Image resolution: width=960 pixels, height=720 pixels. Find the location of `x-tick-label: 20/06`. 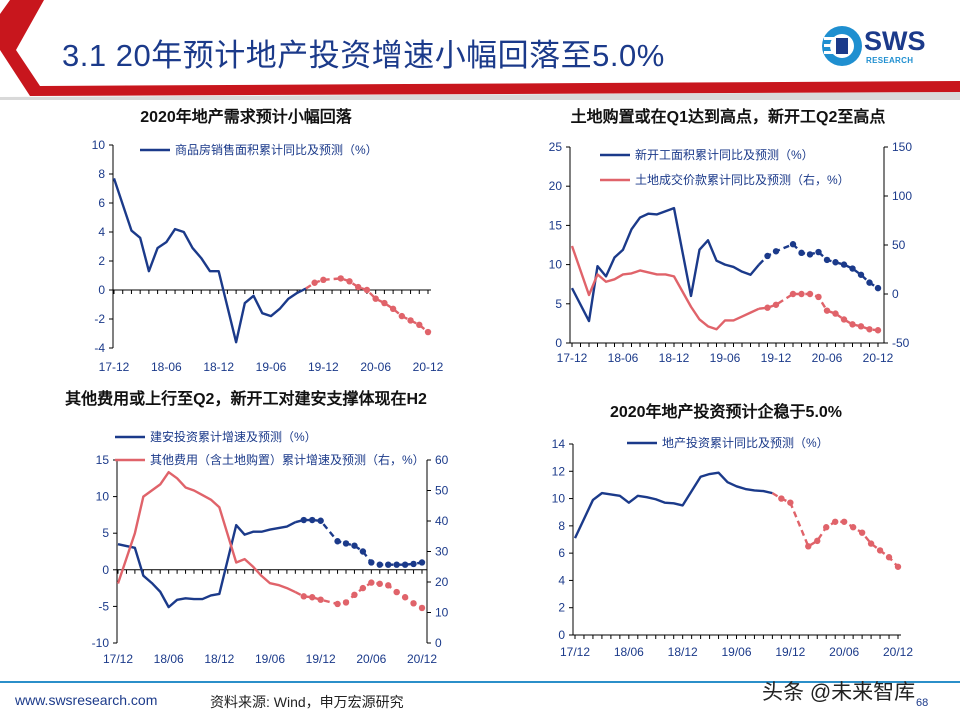

x-tick-label: 20/06 is located at coordinates (371, 659).